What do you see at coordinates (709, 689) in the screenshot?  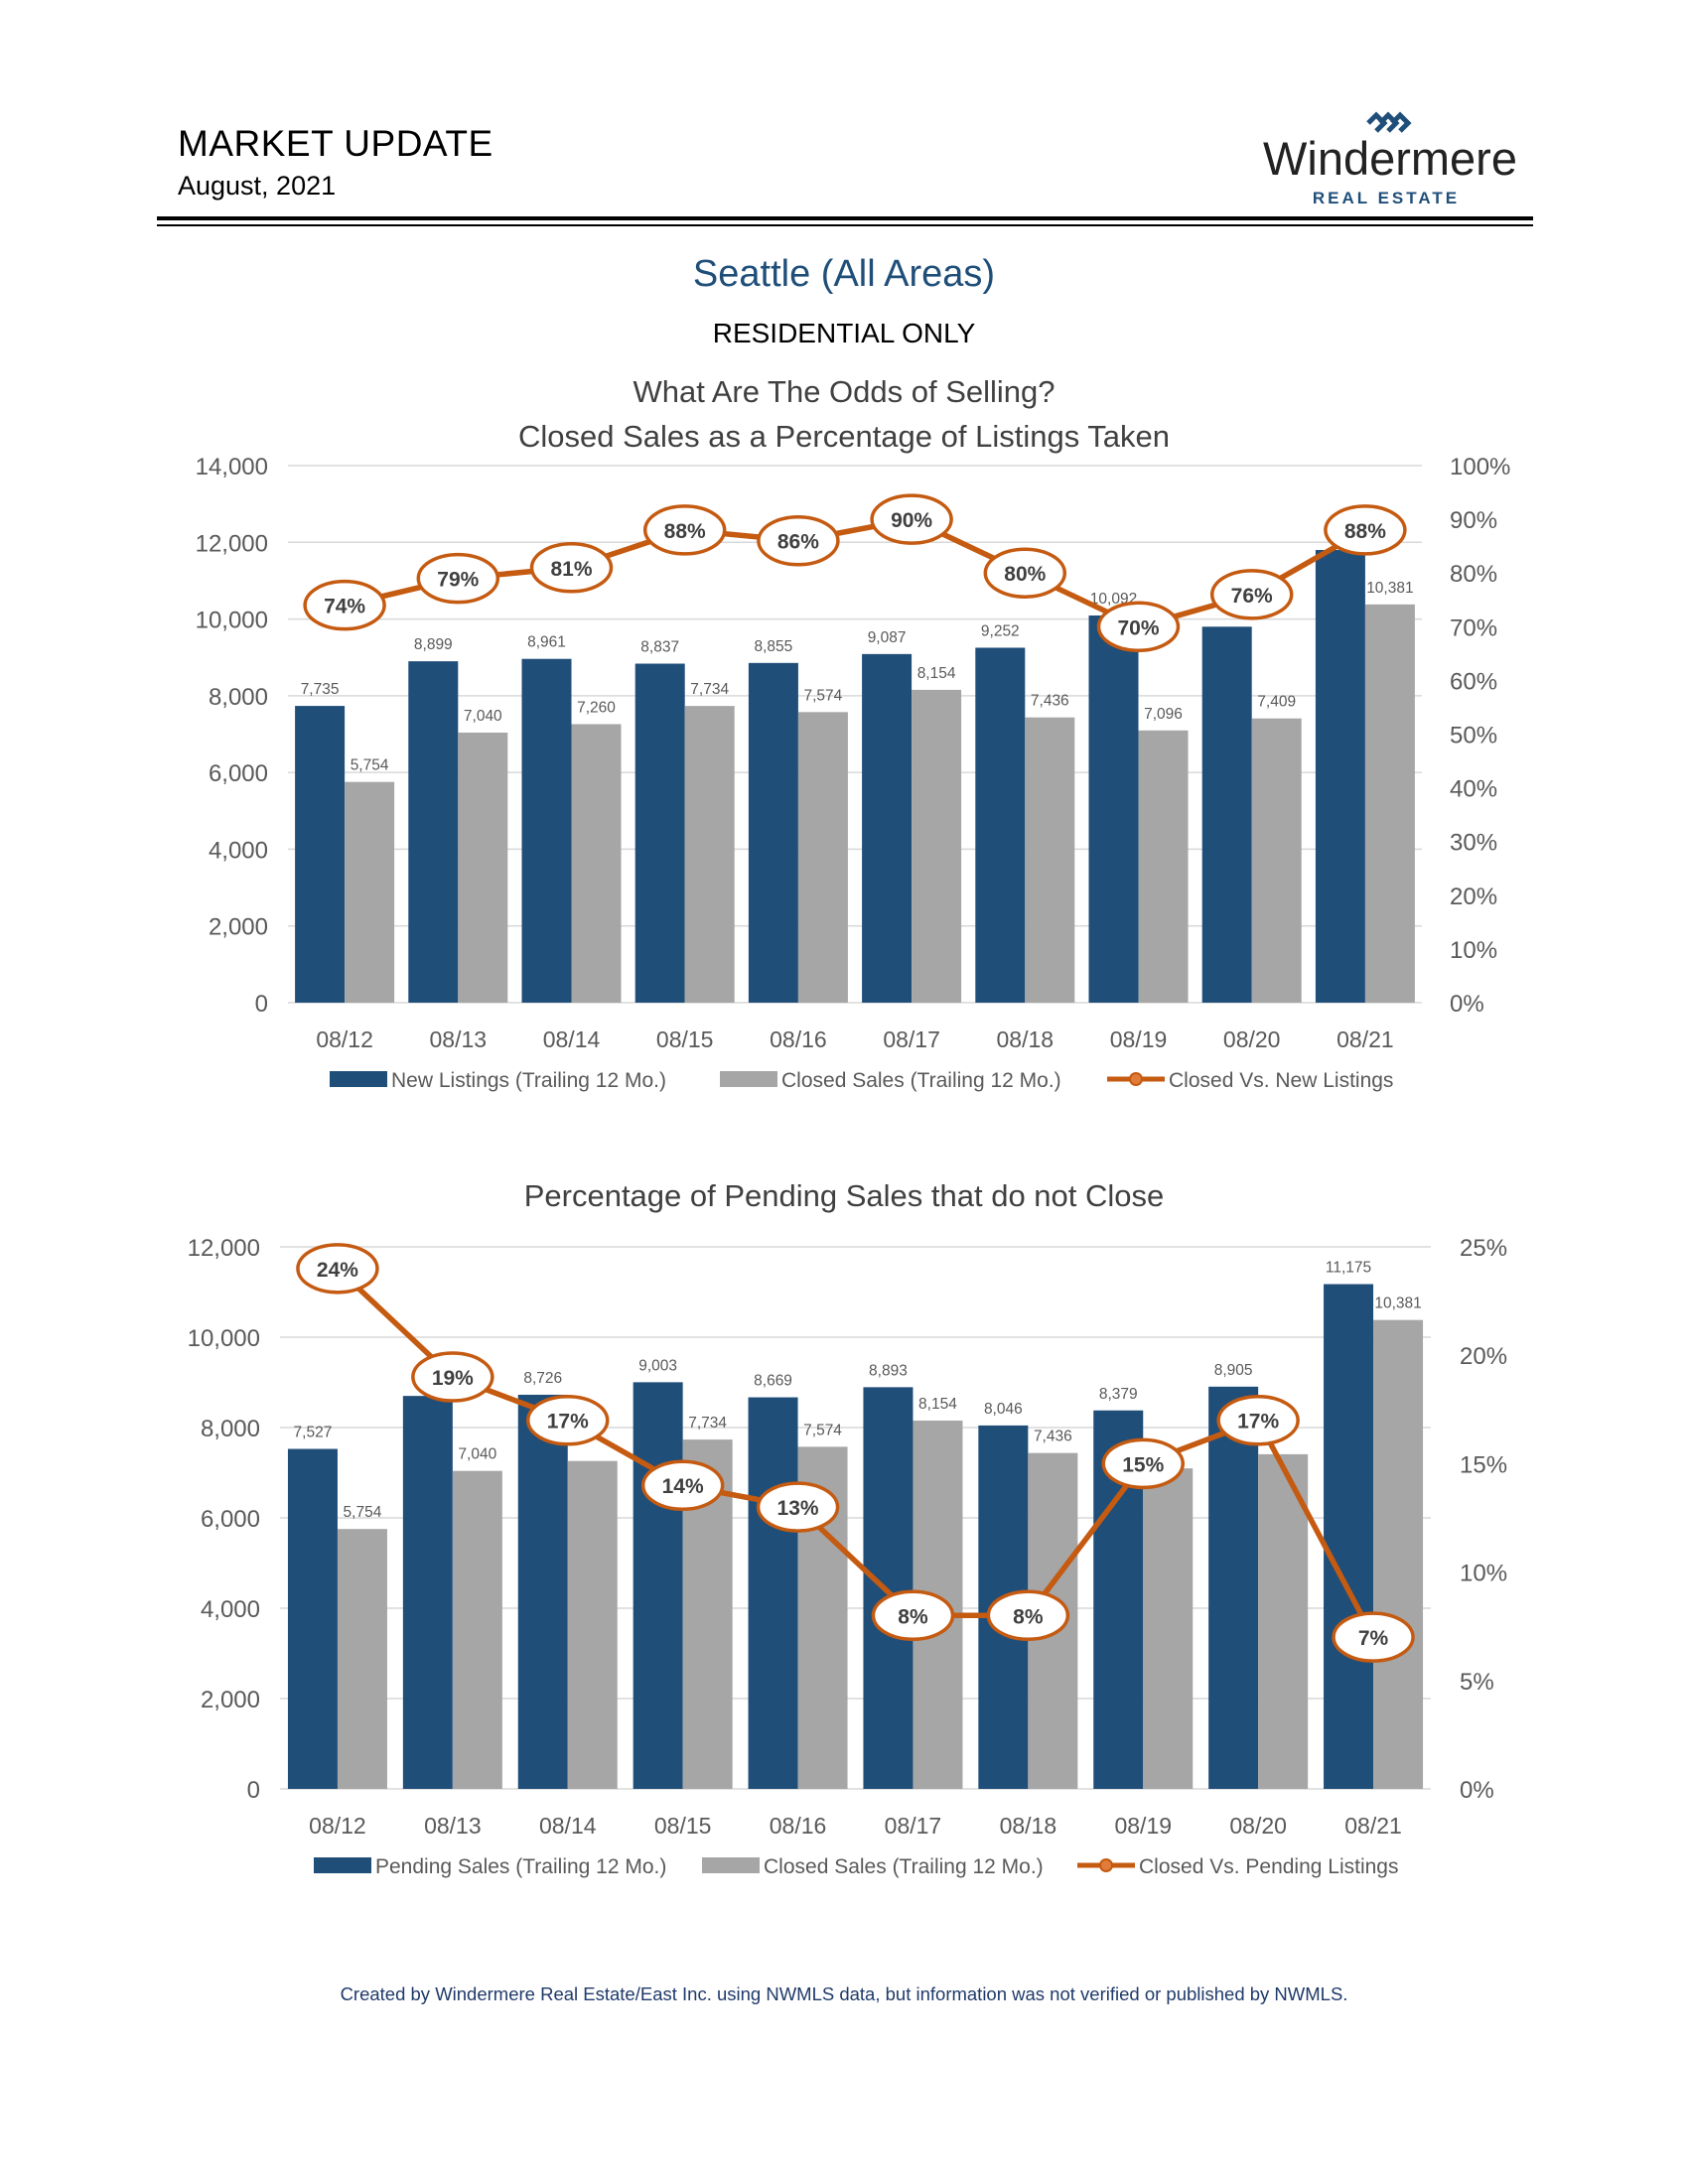 I see `bar-data-label: 7,734` at bounding box center [709, 689].